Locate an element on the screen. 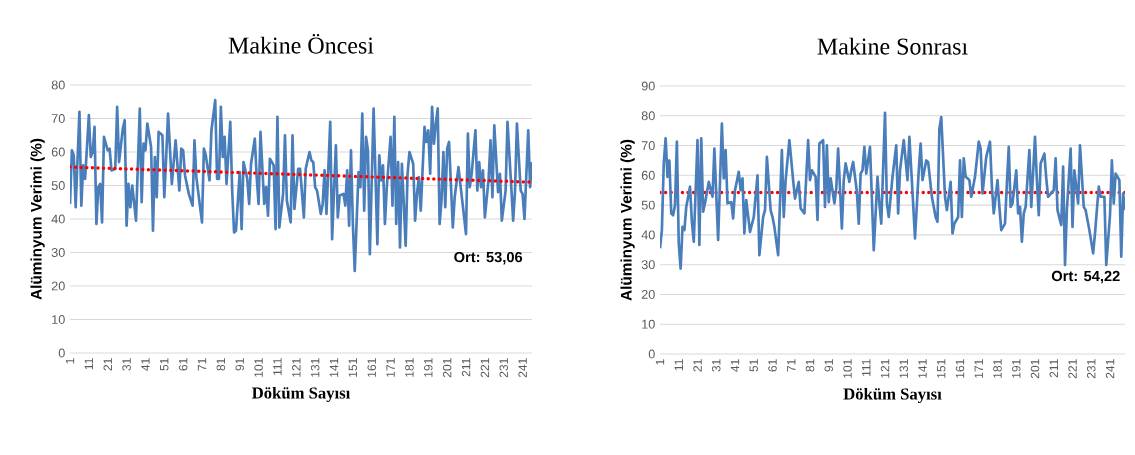 This screenshot has height=455, width=1135. annotation: Ort: 54,22 is located at coordinates (1085, 277).